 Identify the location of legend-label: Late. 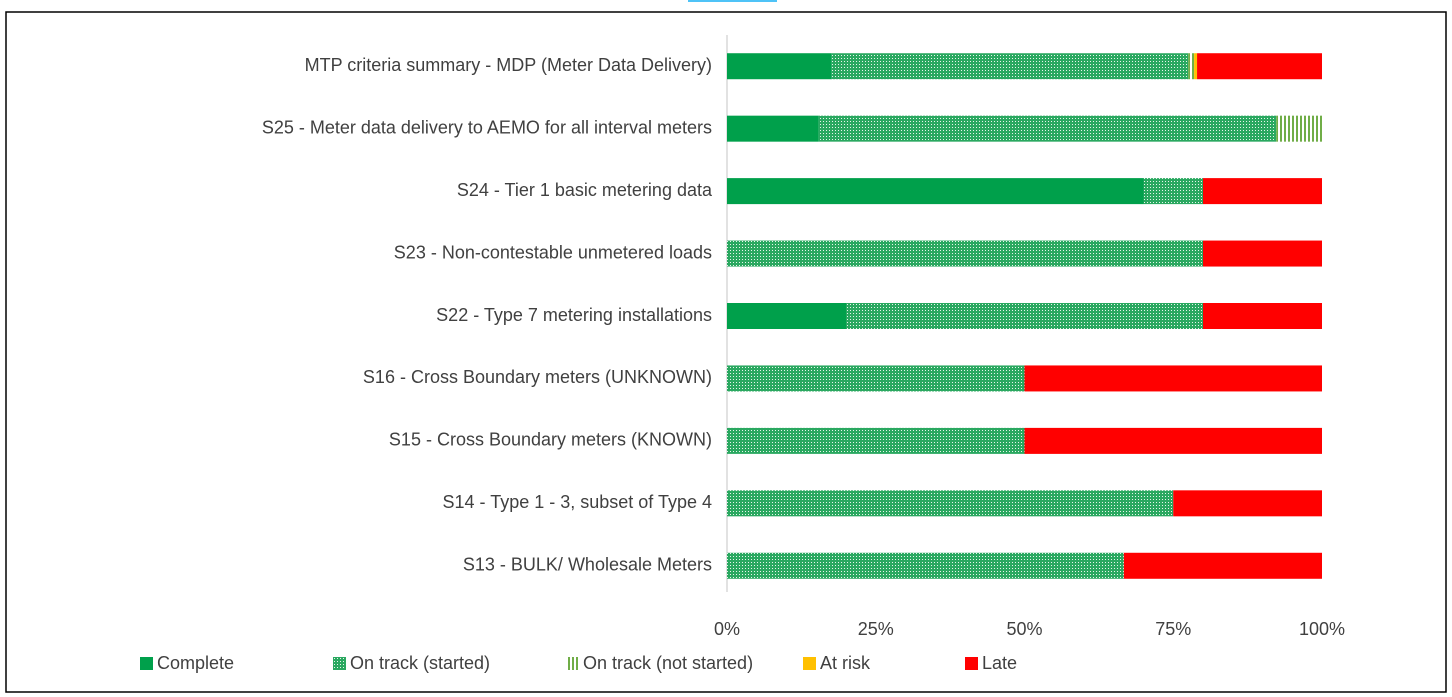
(999, 663).